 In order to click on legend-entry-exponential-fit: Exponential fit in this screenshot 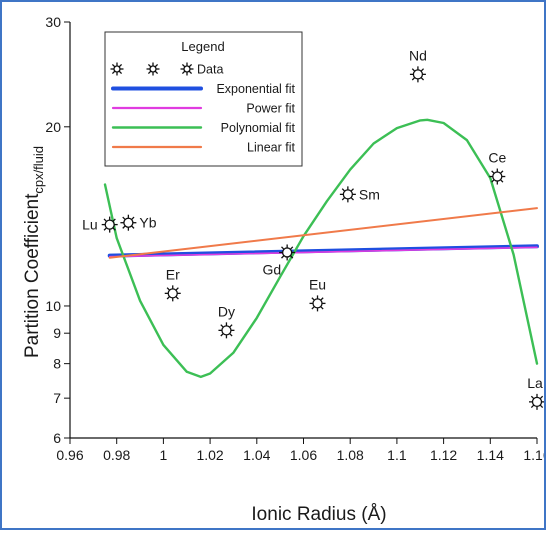, I will do `click(255, 89)`.